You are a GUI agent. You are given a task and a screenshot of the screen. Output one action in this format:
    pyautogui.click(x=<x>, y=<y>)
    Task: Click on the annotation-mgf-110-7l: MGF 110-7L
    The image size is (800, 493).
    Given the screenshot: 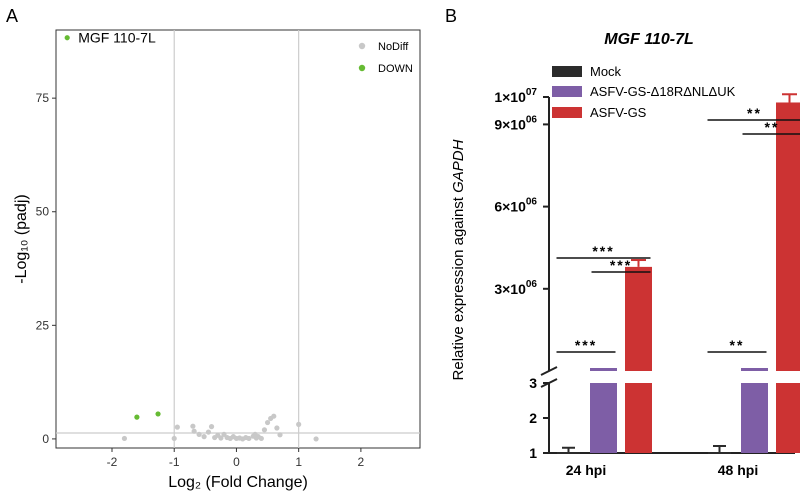 What is the action you would take?
    pyautogui.click(x=117, y=38)
    